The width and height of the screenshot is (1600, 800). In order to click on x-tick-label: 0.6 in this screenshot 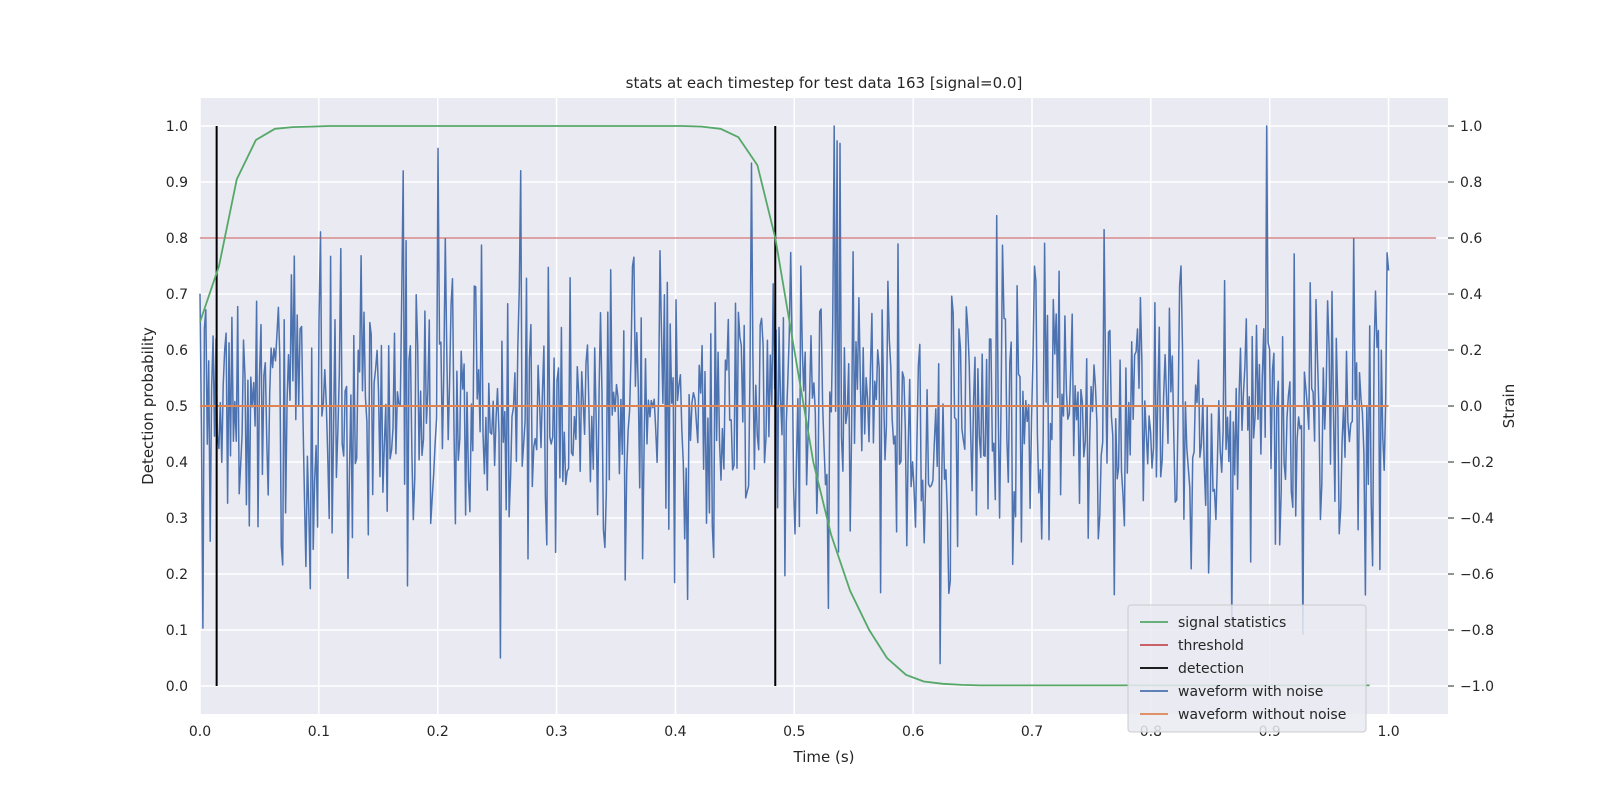, I will do `click(913, 732)`.